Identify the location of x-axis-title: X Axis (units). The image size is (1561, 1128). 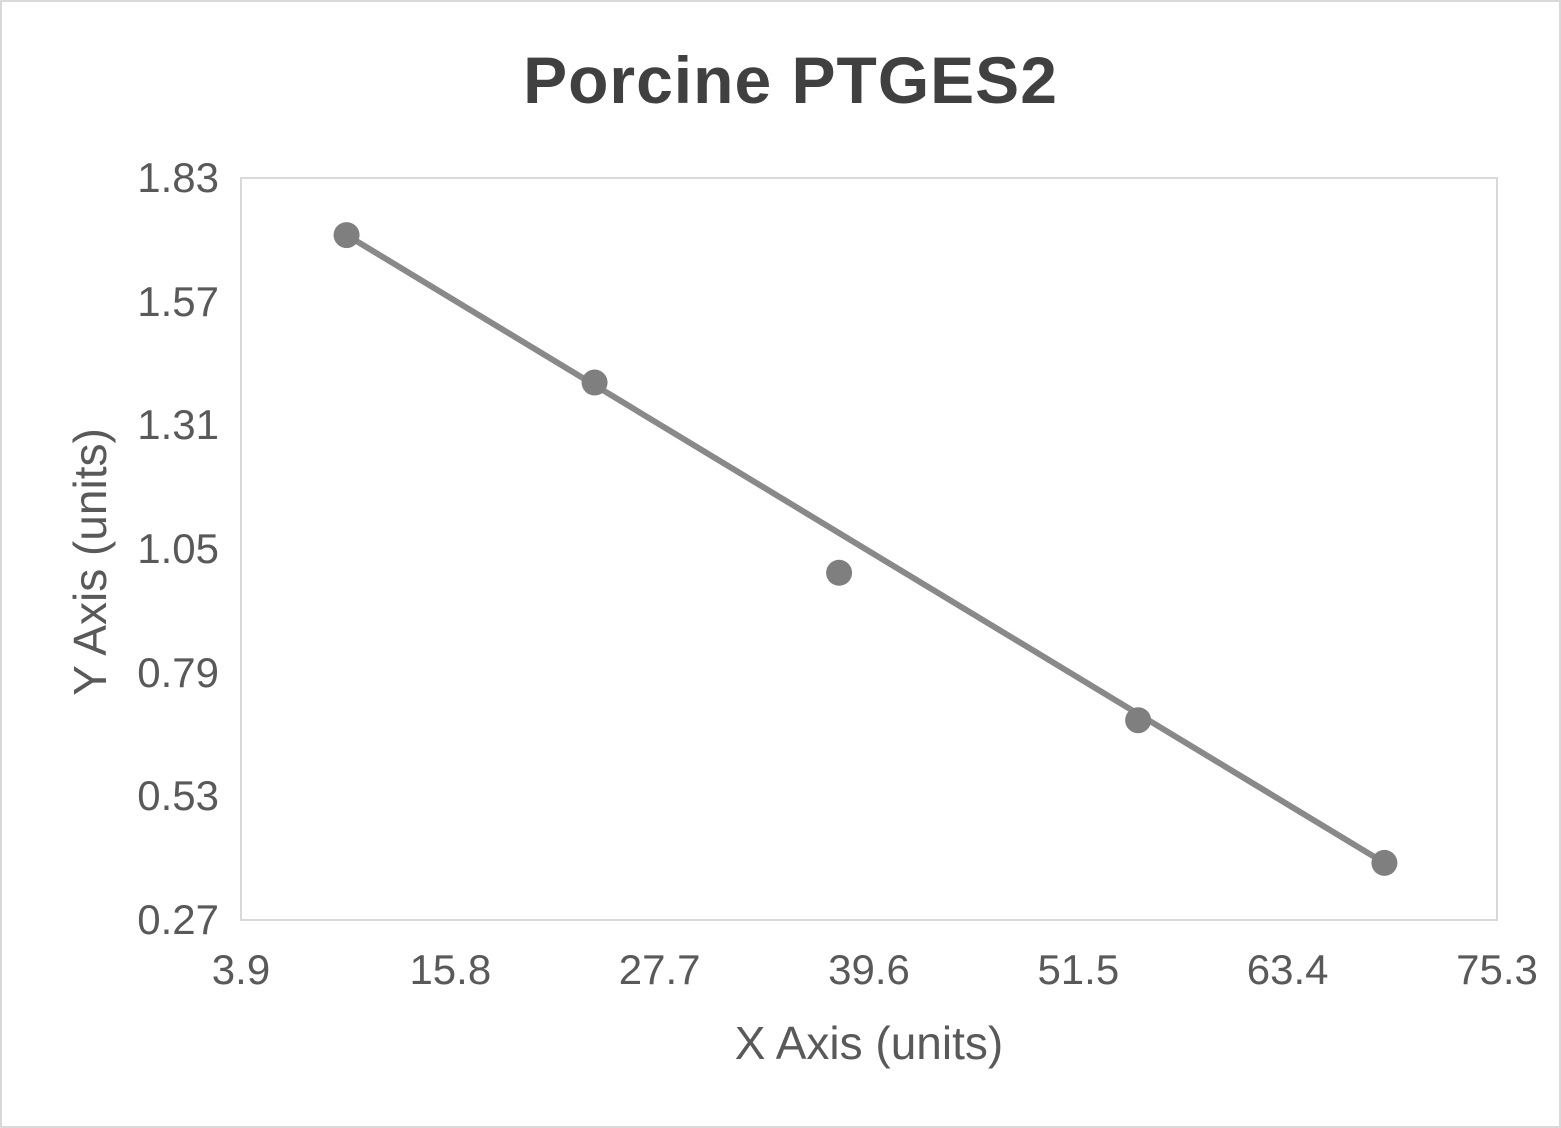
(869, 1043).